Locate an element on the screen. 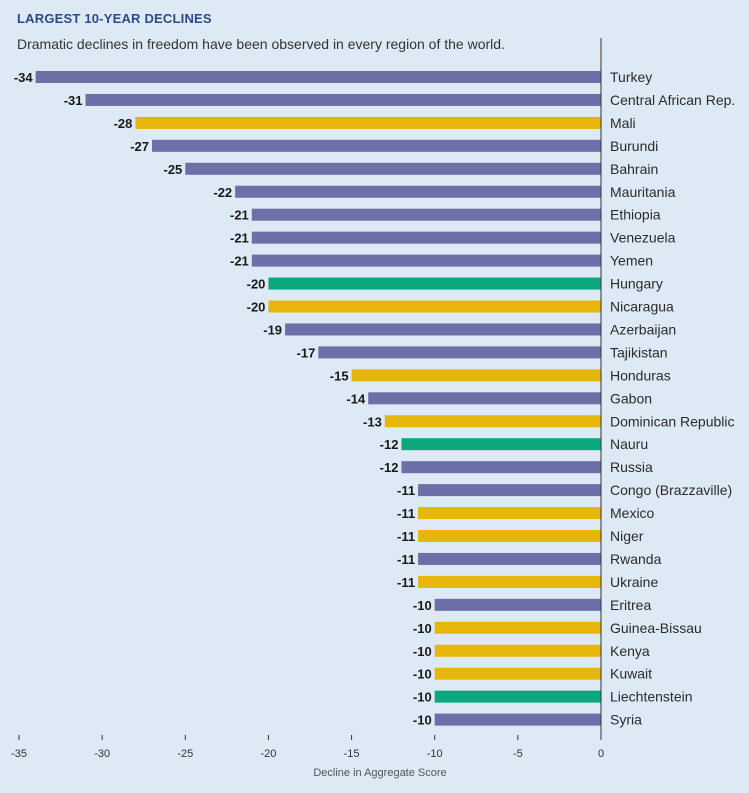 This screenshot has width=749, height=793. data-label: -34 is located at coordinates (24, 77).